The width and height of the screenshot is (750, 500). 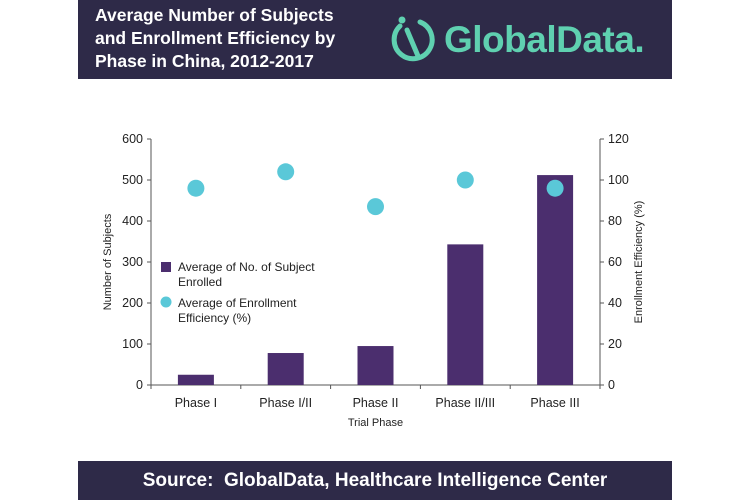 What do you see at coordinates (215, 38) in the screenshot?
I see `title-line-2: and Enrollment Efficiency by` at bounding box center [215, 38].